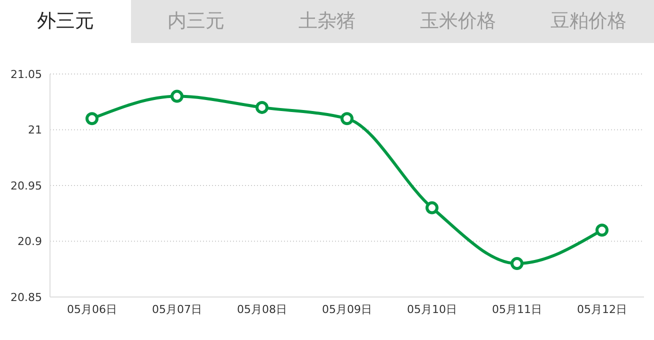 Image resolution: width=654 pixels, height=340 pixels. Describe the element at coordinates (65, 21) in the screenshot. I see `text: 外三元` at that location.